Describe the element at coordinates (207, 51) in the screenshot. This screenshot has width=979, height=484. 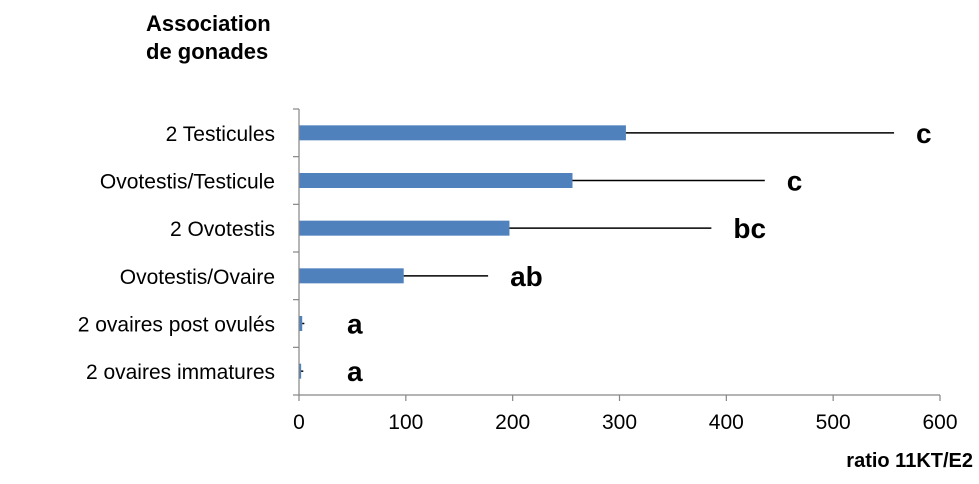
I see `y-axis-title-line-2: de gonades` at that location.